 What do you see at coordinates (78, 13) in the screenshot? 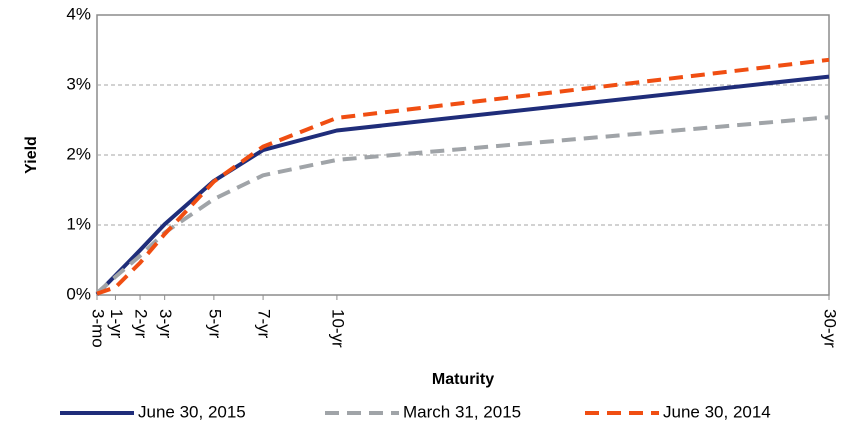
I see `y-tick-label: 4%` at bounding box center [78, 13].